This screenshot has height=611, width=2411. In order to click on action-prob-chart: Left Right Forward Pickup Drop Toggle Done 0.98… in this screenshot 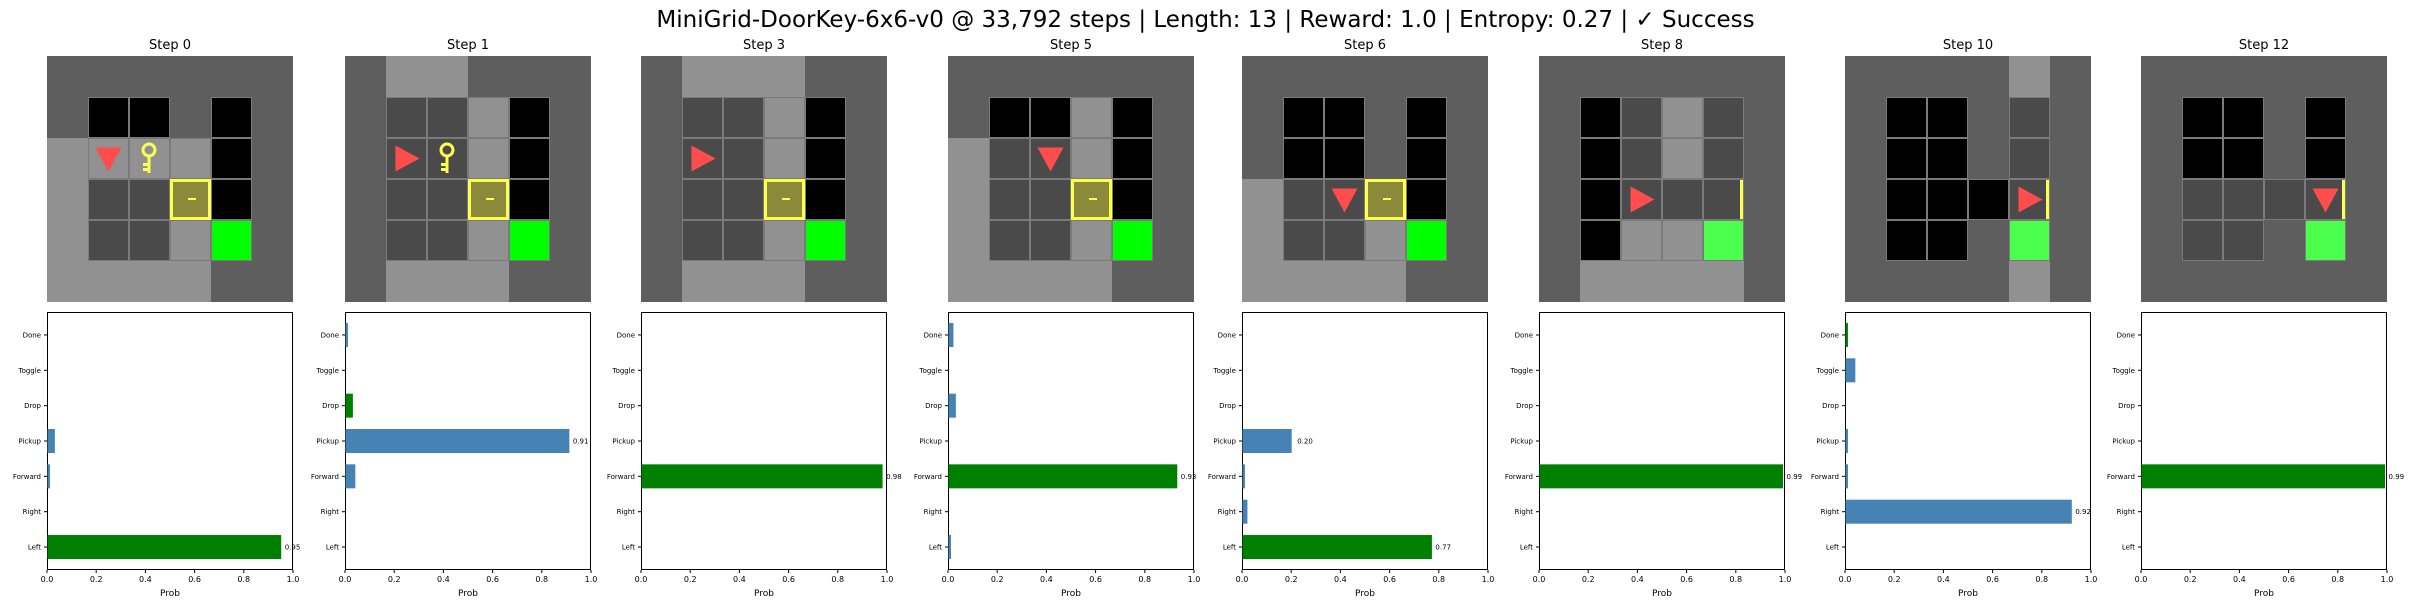, I will do `click(754, 455)`.